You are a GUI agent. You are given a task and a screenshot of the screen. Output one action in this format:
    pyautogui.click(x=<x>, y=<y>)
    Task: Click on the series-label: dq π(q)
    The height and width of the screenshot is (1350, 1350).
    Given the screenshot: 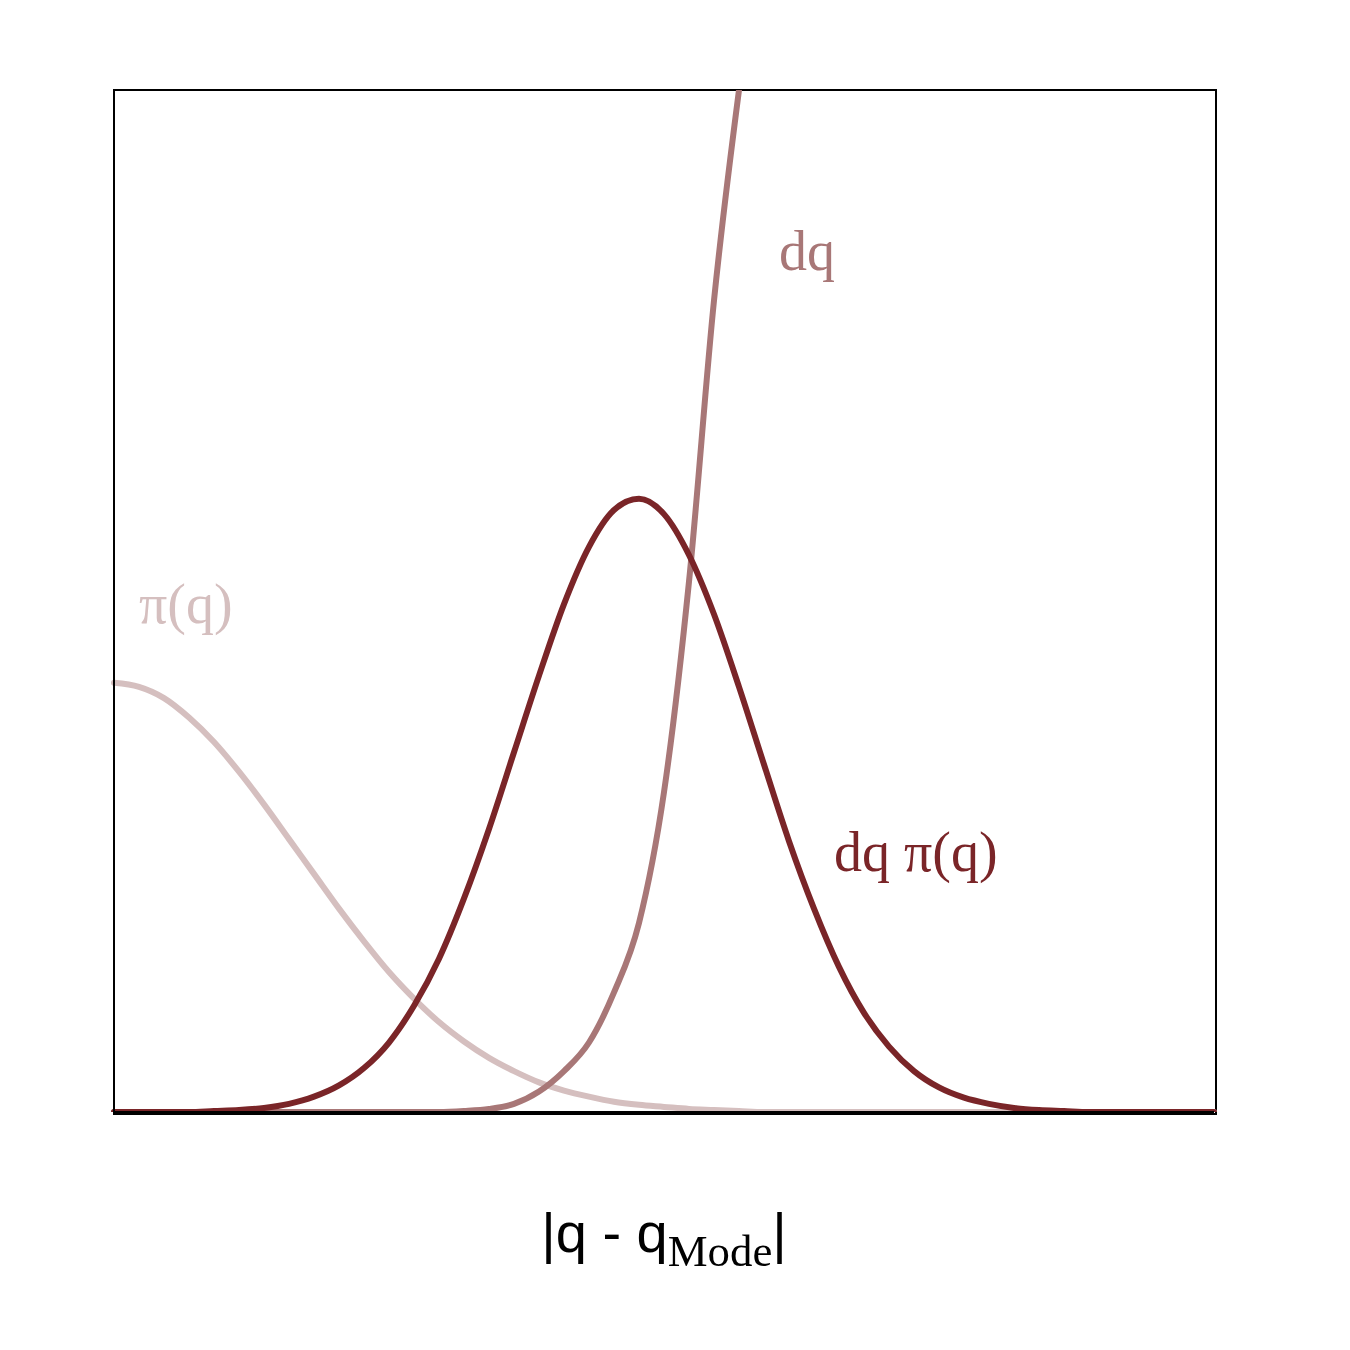 What is the action you would take?
    pyautogui.click(x=916, y=853)
    